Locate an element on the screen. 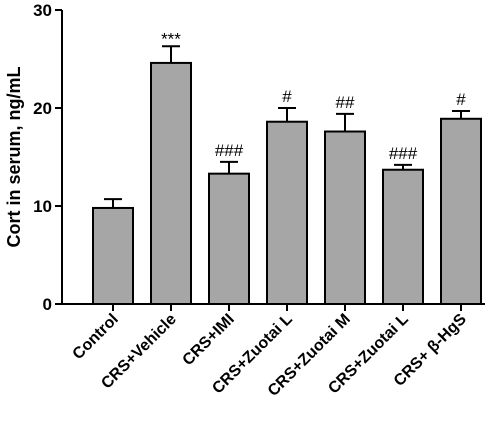 The height and width of the screenshot is (443, 498). x-tick-label: CRS+IMI is located at coordinates (209, 340).